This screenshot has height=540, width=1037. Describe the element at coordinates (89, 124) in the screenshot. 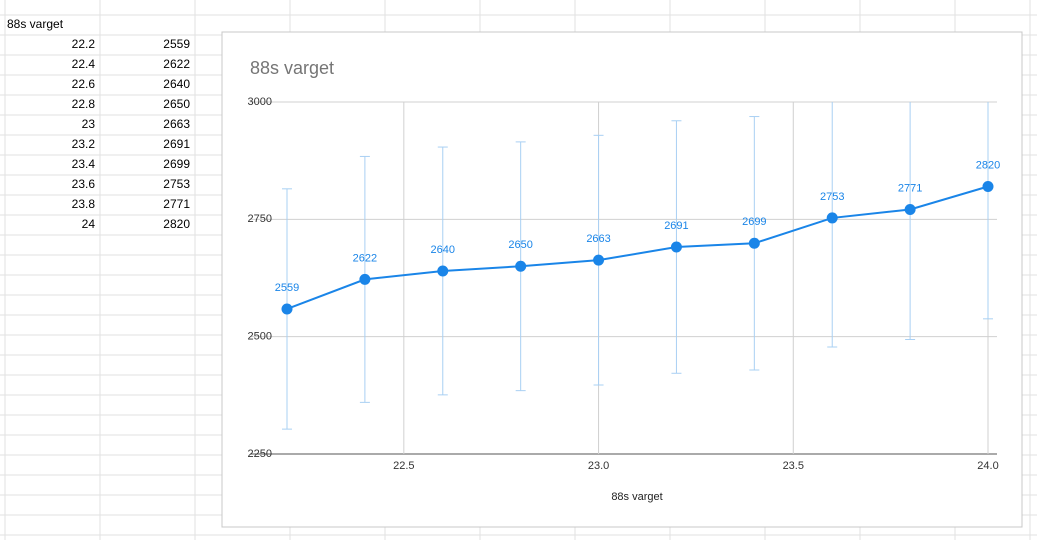

I see `cell-a: 23` at that location.